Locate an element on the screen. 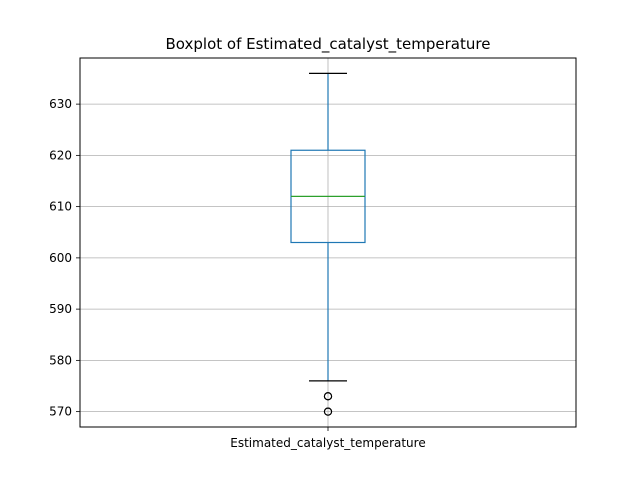  y-tick-label-4: 610 is located at coordinates (60, 207).